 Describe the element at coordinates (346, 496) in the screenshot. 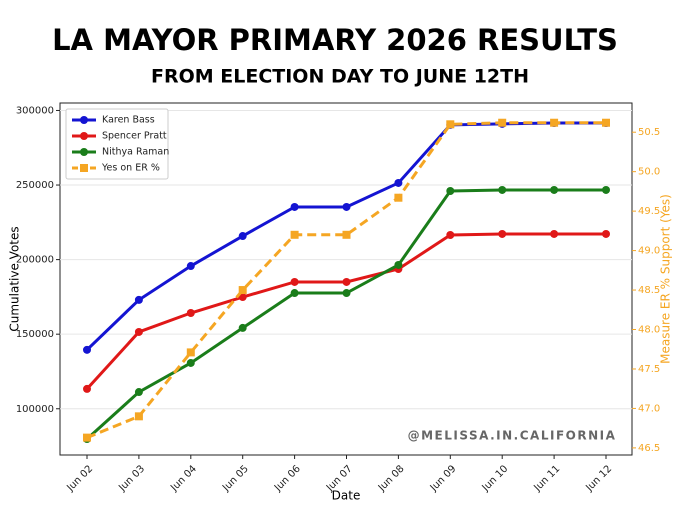

I see `x-axis-label: Date` at that location.